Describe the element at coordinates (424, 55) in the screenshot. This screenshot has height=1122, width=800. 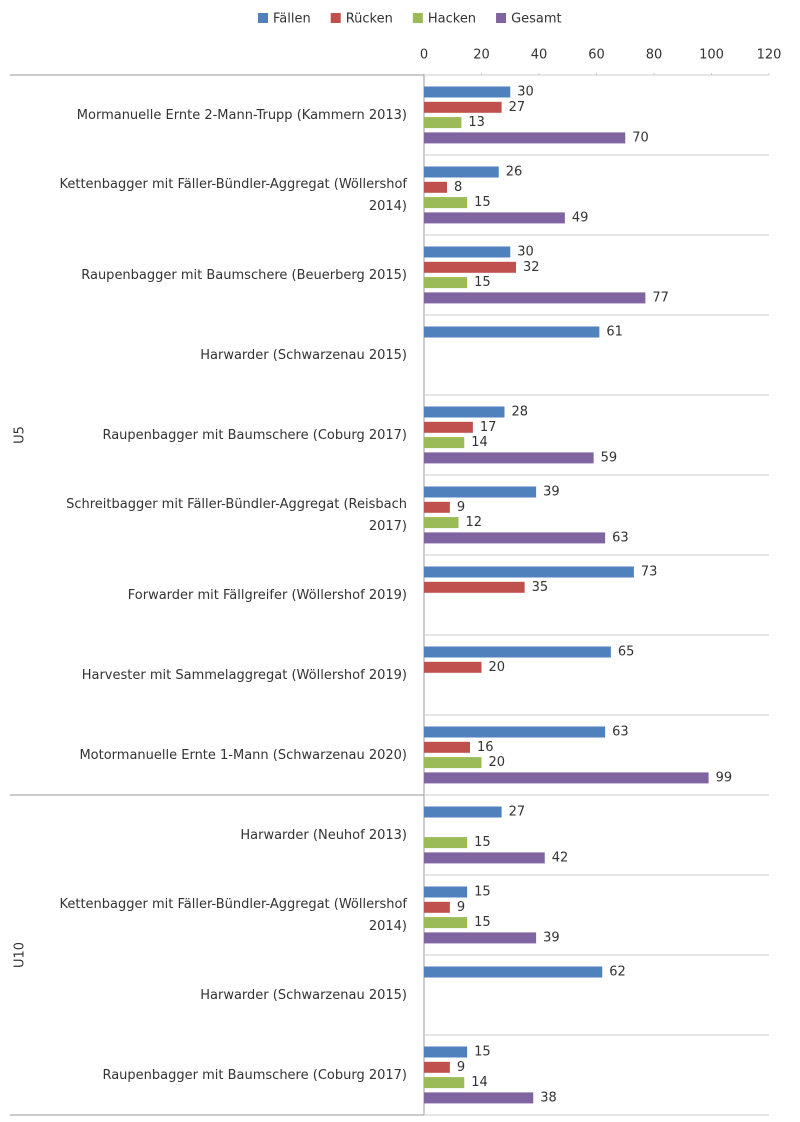
I see `x-tick-label: 0` at that location.